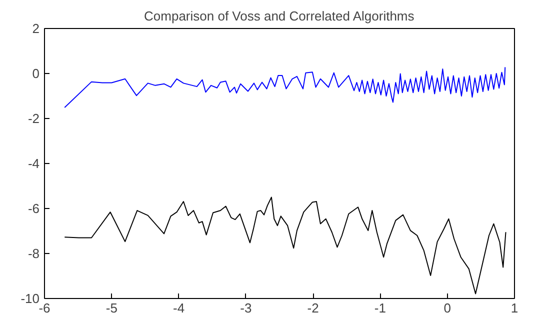 The image size is (549, 323). Describe the element at coordinates (34, 208) in the screenshot. I see `y-tick-label: -6` at that location.